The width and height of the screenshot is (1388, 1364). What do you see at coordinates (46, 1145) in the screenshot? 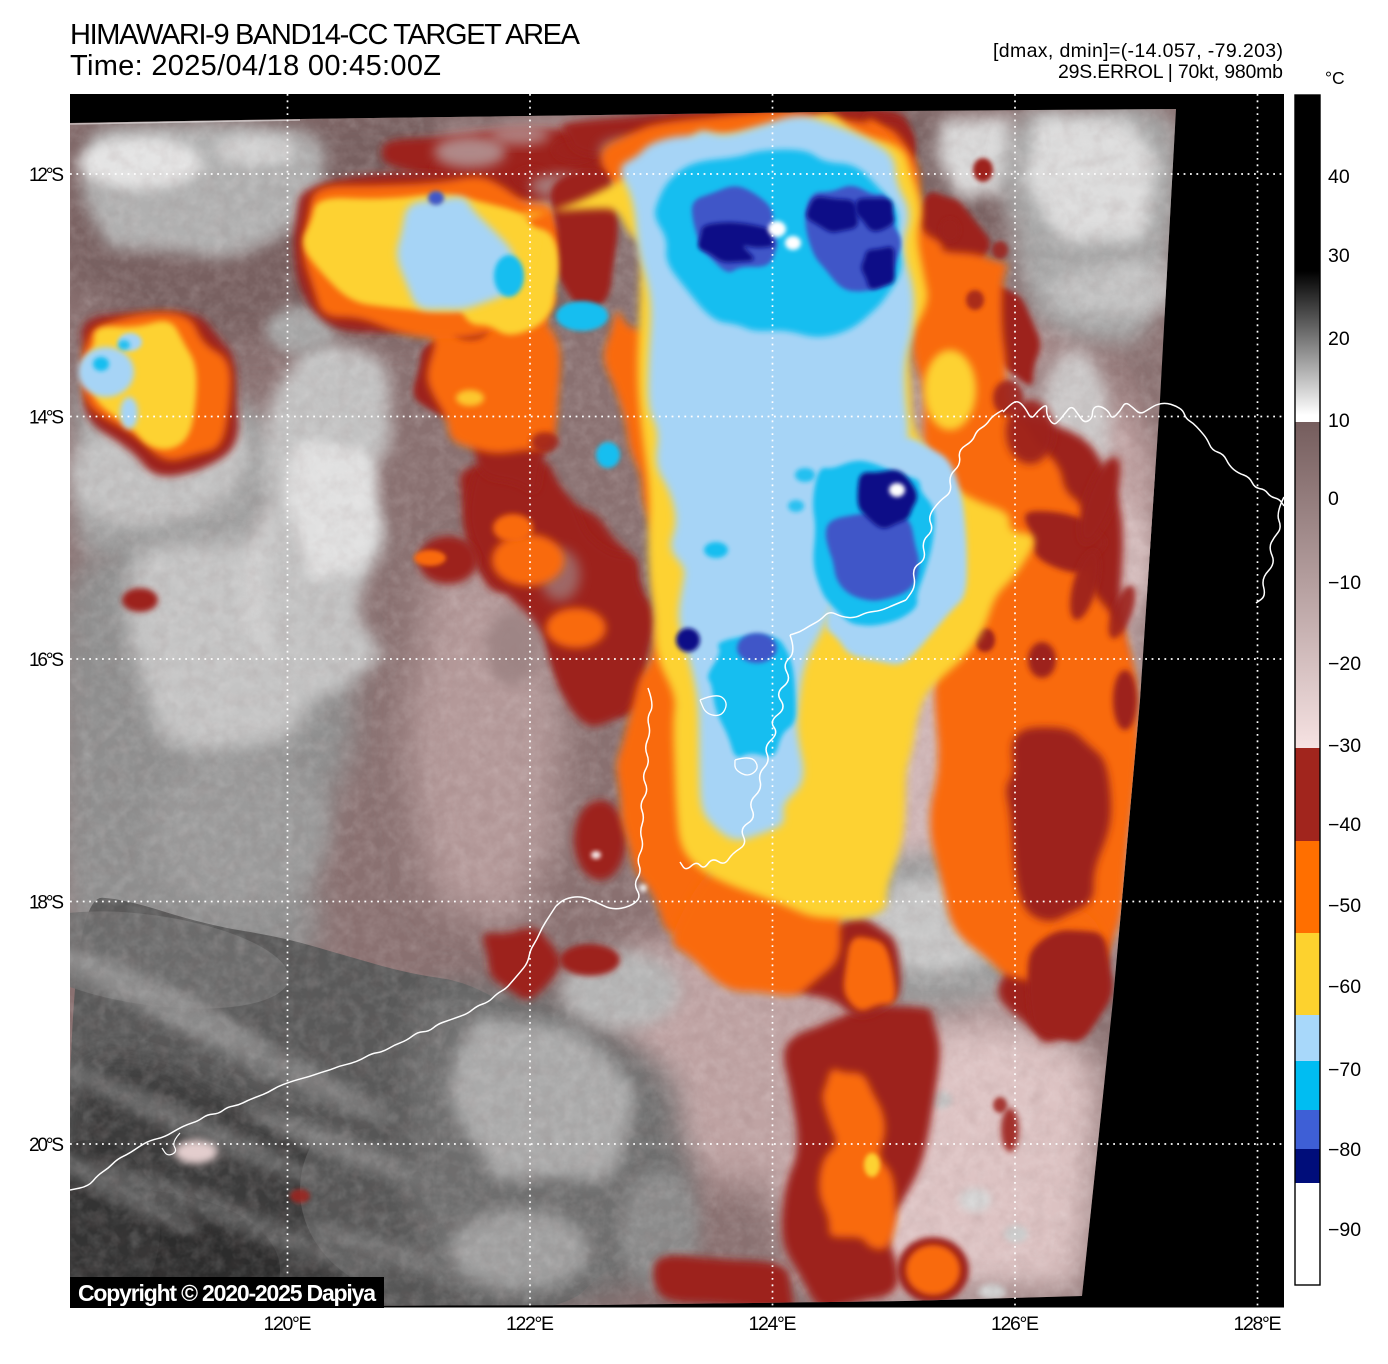
I see `svg-text: 20°S` at bounding box center [46, 1145].